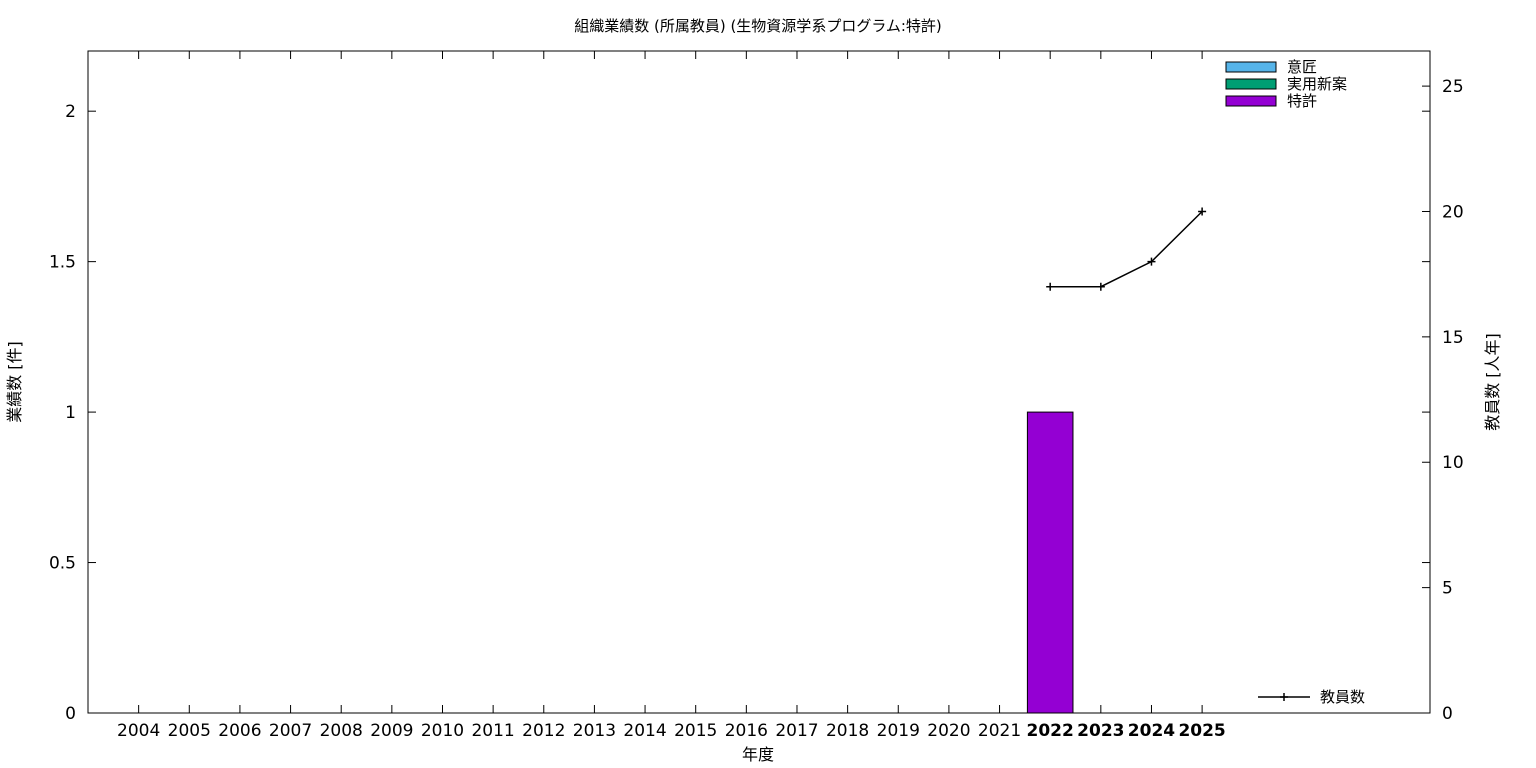 The height and width of the screenshot is (768, 1536). I want to click on x-tick-label: 2018, so click(847, 731).